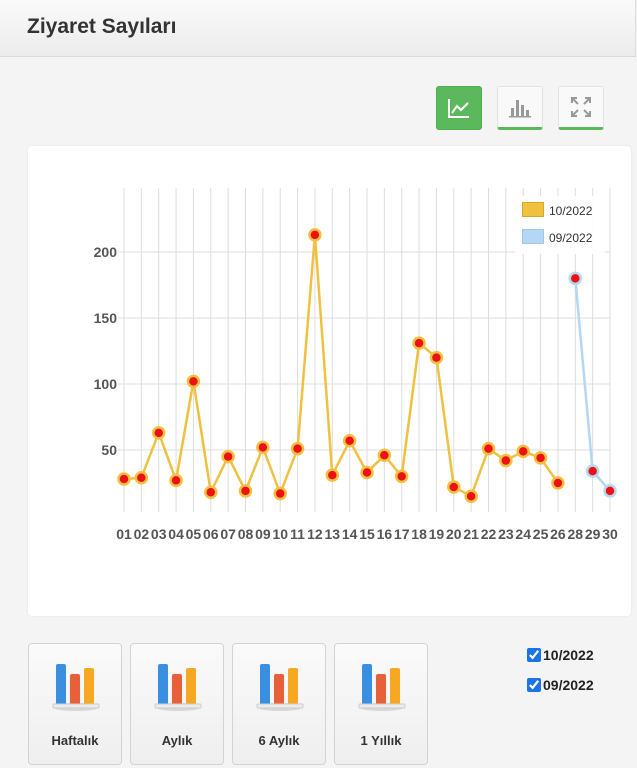  Describe the element at coordinates (437, 534) in the screenshot. I see `x-tick-label: 19` at that location.